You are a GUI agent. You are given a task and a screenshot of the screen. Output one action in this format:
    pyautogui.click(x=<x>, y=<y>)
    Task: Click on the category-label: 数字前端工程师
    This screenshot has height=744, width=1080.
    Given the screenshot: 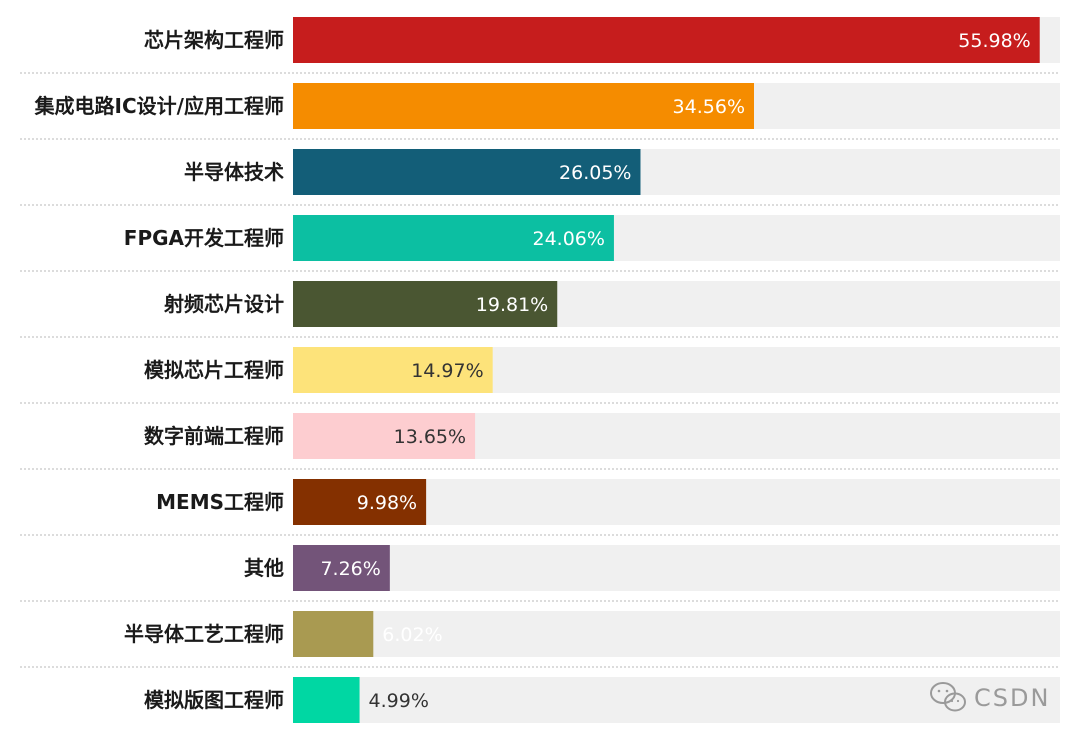 What is the action you would take?
    pyautogui.click(x=214, y=436)
    